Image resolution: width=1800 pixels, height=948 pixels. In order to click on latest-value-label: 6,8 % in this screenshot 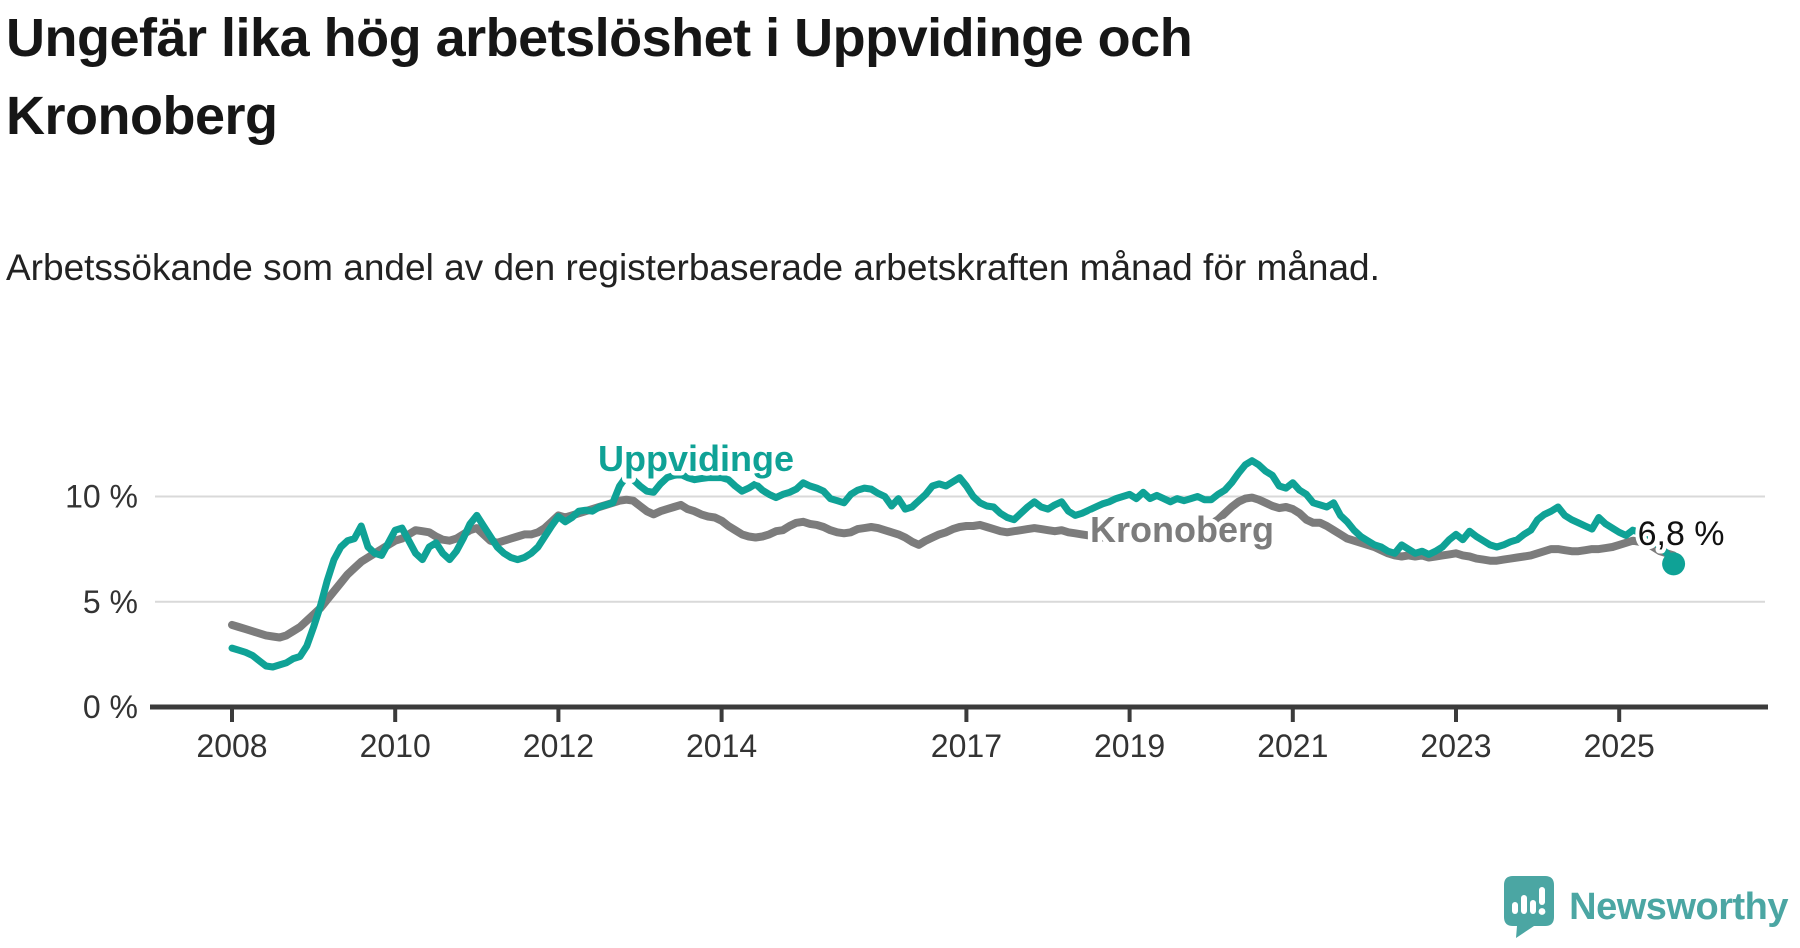, I will do `click(1681, 534)`.